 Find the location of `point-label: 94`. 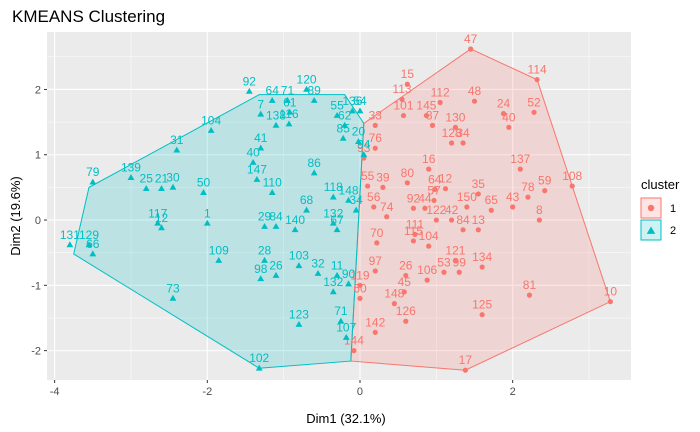

point-label: 94 is located at coordinates (364, 145).